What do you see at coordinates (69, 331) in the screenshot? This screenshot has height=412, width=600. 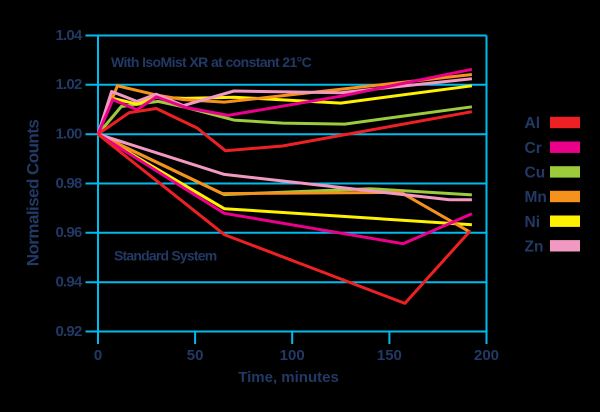 I see `svg-text: 0.92` at bounding box center [69, 331].